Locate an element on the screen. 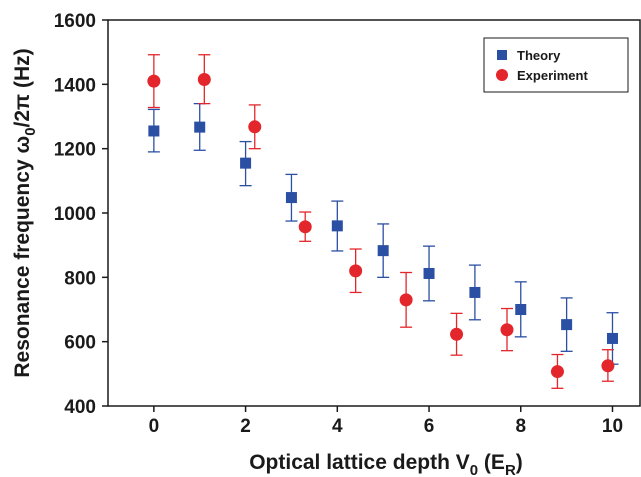 This screenshot has height=477, width=641. legend-label: Experiment is located at coordinates (552, 75).